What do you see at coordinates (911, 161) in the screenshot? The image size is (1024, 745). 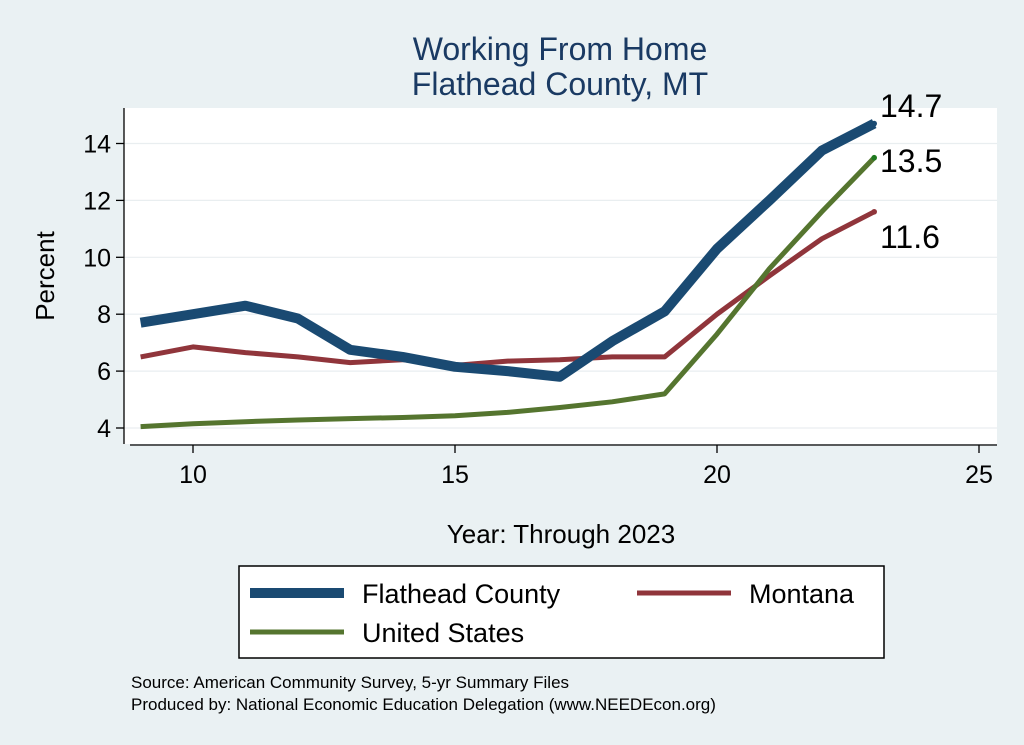 I see `end-label-united-states: 13.5` at bounding box center [911, 161].